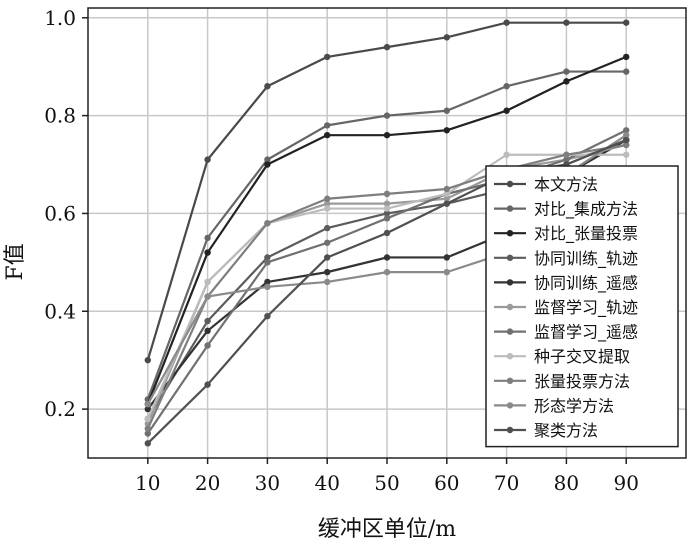 The height and width of the screenshot is (545, 700). I want to click on legend-item: 对比_集成方法, so click(566, 210).